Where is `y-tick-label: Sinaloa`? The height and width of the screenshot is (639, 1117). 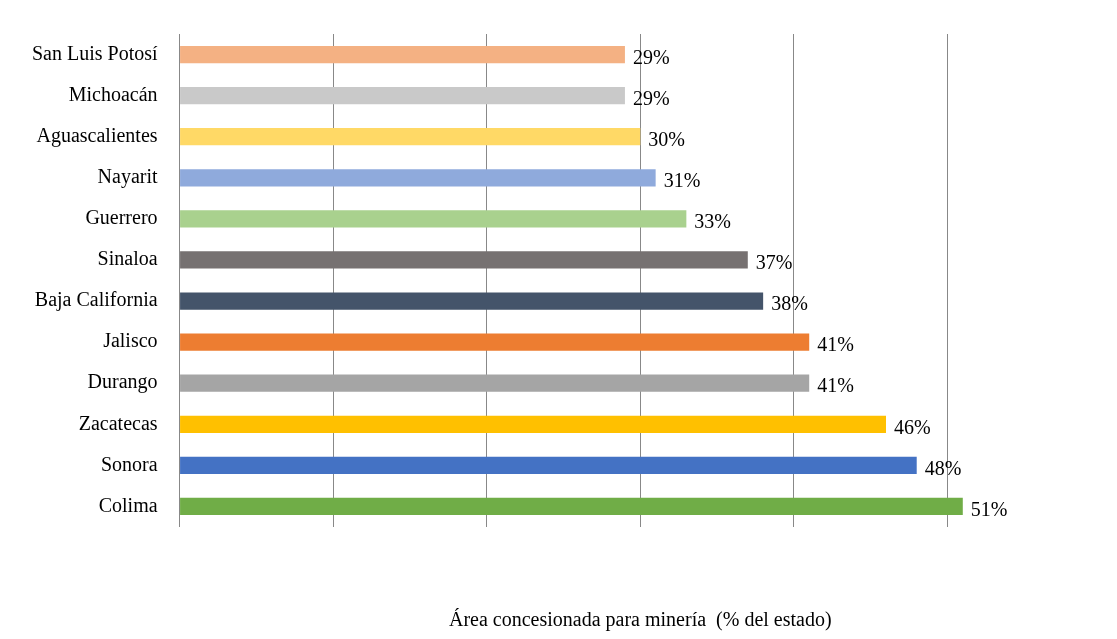 y-tick-label: Sinaloa is located at coordinates (127, 258).